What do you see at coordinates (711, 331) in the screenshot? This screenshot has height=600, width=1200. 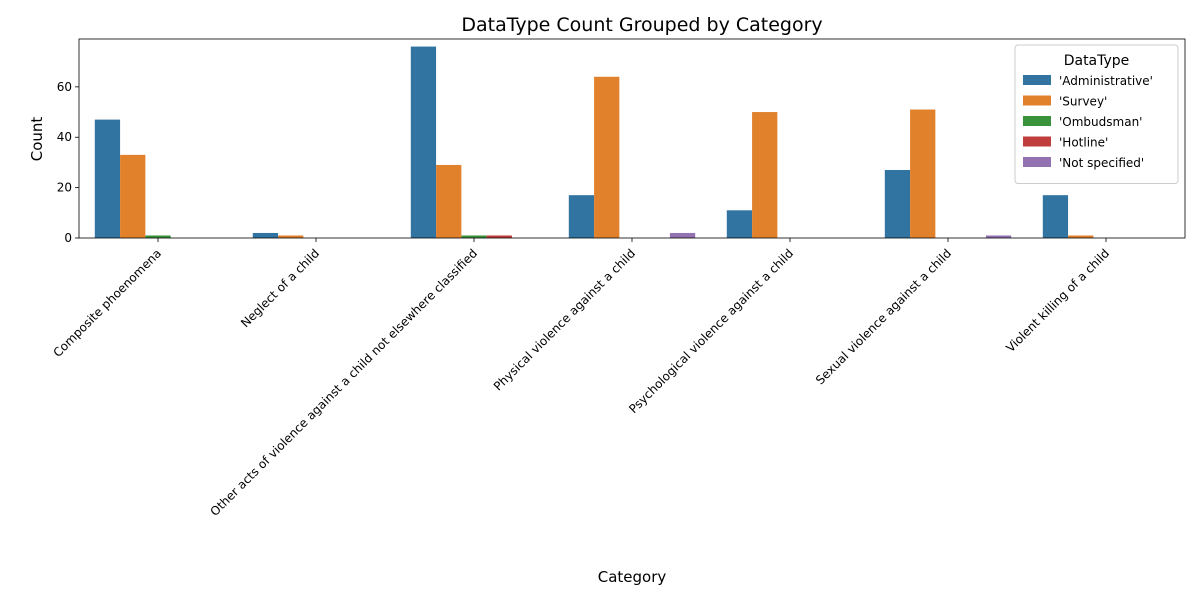 I see `x-tick-label: Psychological violence against a child` at bounding box center [711, 331].